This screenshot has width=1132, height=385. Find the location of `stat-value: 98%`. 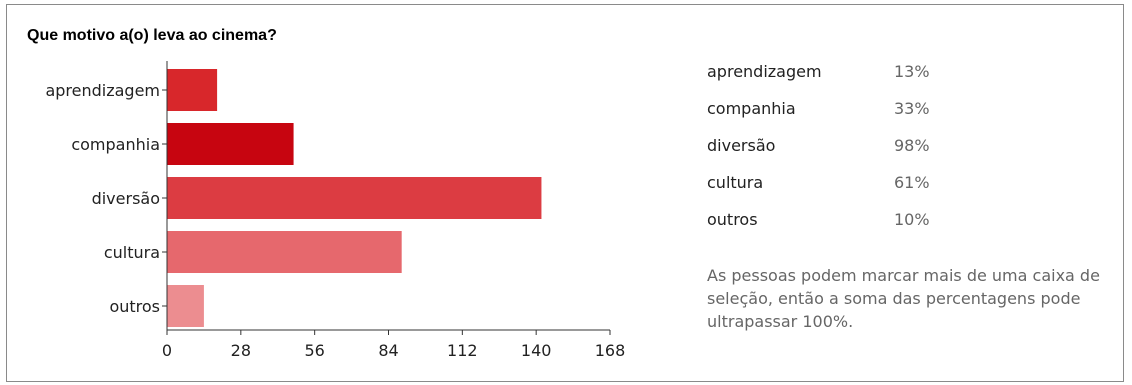

stat-value: 98% is located at coordinates (912, 145).